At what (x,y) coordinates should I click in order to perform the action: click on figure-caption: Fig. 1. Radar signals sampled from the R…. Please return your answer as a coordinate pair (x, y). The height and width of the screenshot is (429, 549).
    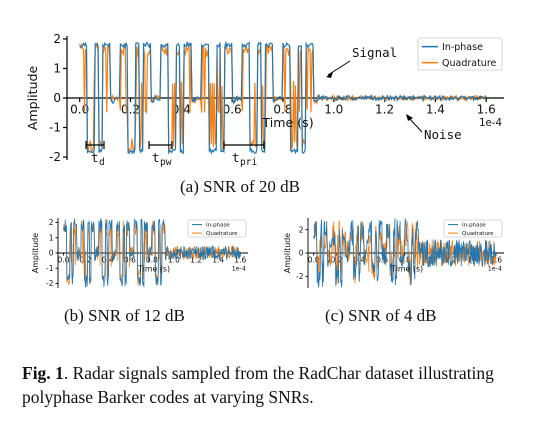
    Looking at the image, I should click on (277, 385).